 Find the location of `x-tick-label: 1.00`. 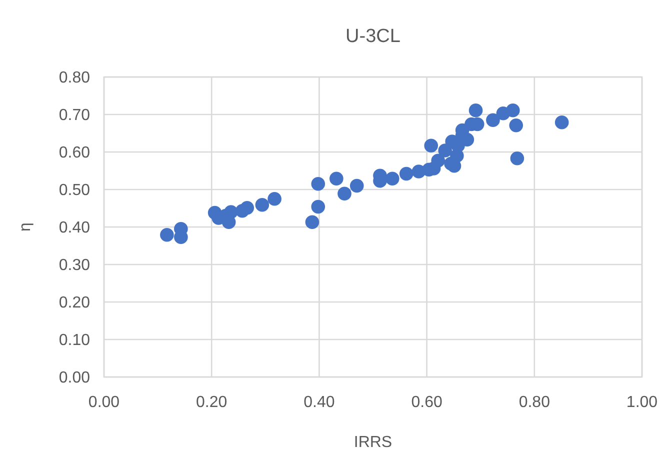

x-tick-label: 1.00 is located at coordinates (642, 402).